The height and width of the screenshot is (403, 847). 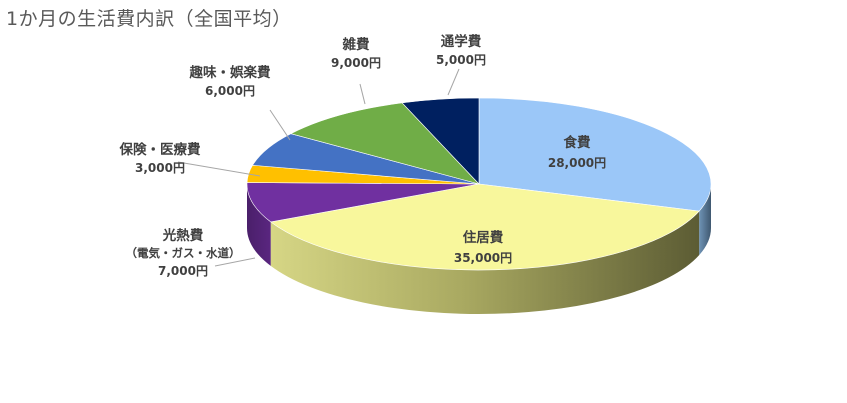 What do you see at coordinates (483, 258) in the screenshot?
I see `slice-value-1: 35,000円` at bounding box center [483, 258].